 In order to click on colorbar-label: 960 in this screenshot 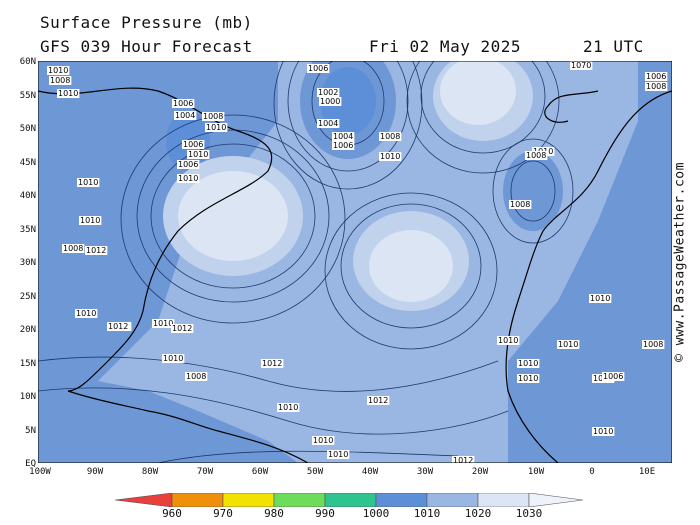, I will do `click(172, 513)`.